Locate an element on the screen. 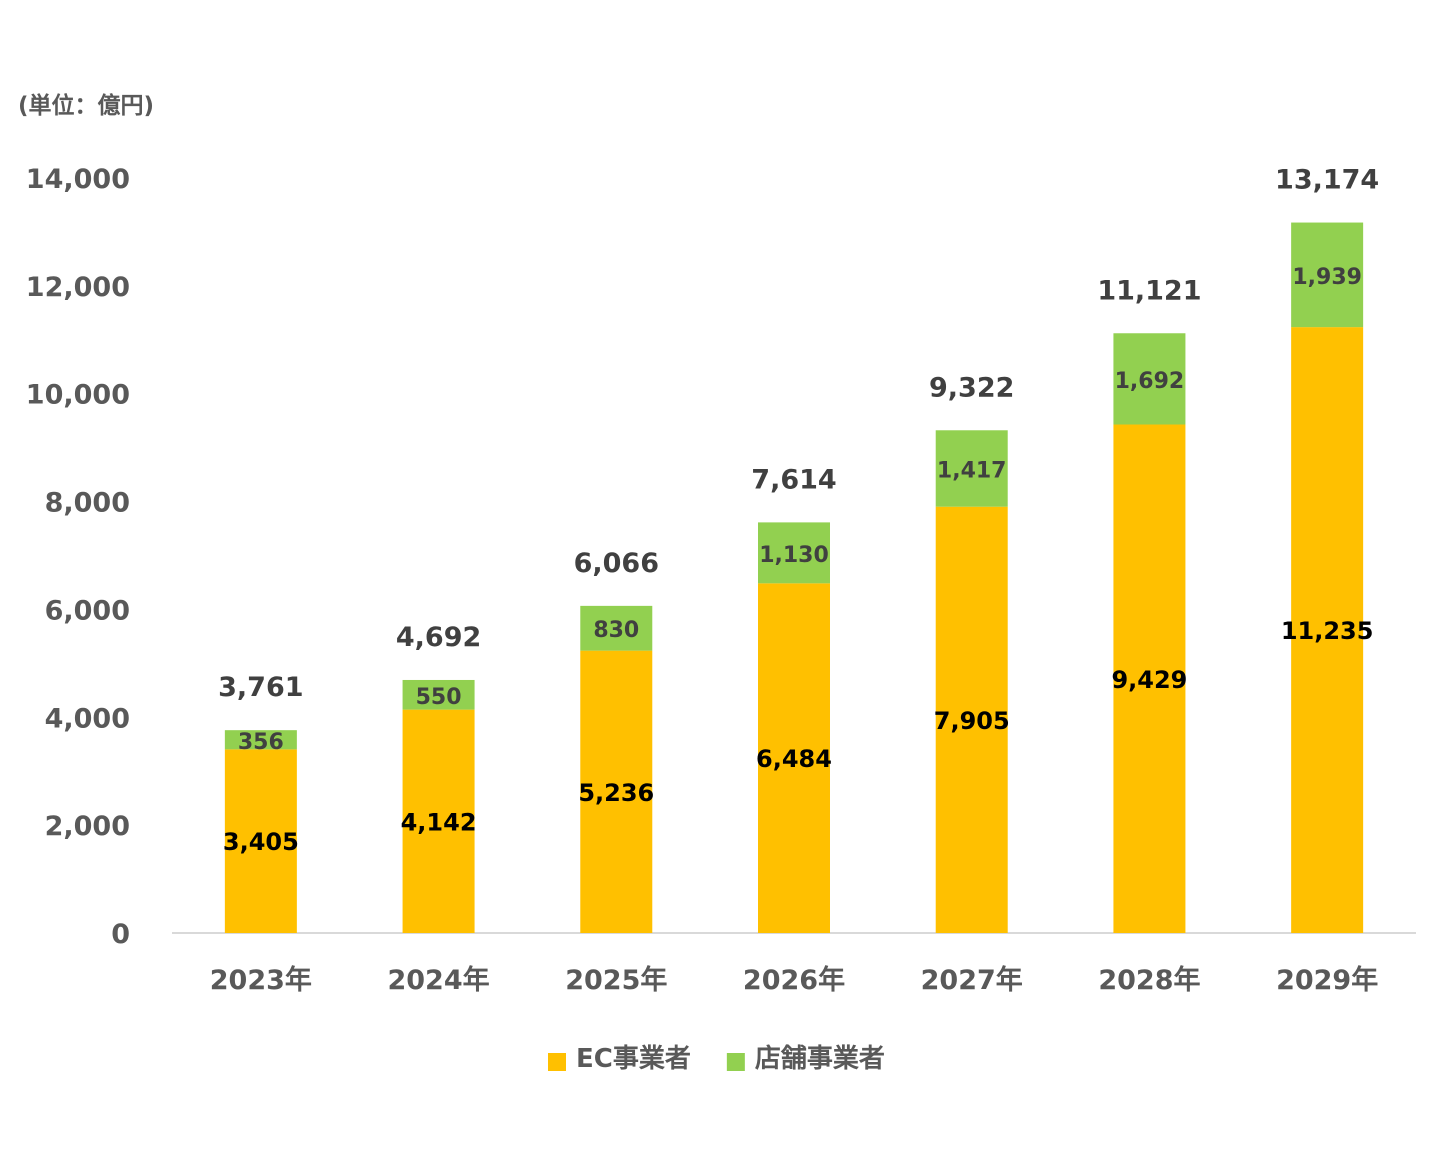 The image size is (1440, 1156). x-tick-label: 2023年 is located at coordinates (261, 980).